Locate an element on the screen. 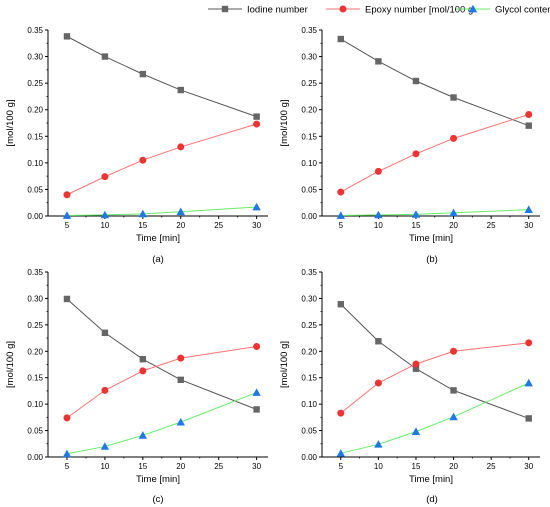  y-tick-label: 0.35 is located at coordinates (35, 30).